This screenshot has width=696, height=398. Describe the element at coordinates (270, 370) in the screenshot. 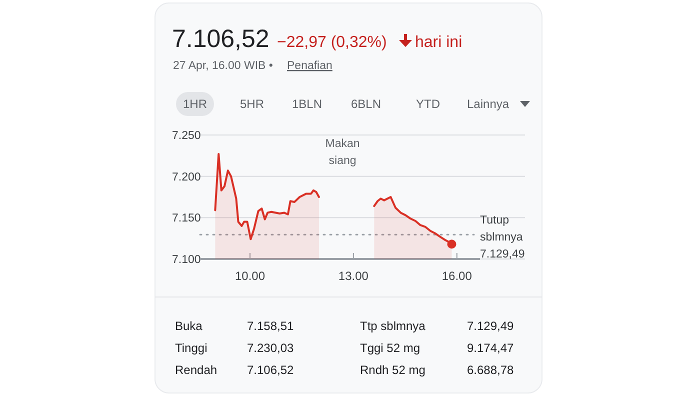

I see `text: 7.106,52` at that location.